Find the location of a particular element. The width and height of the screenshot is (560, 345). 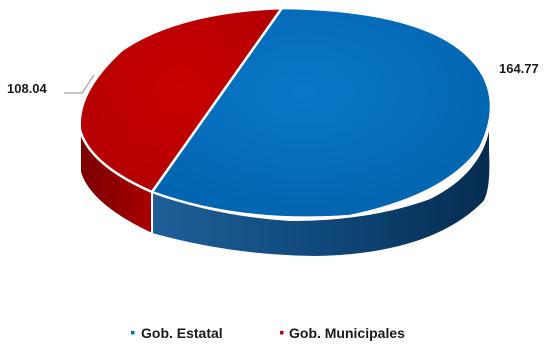

leader-line-gob-municipales is located at coordinates (79, 84).